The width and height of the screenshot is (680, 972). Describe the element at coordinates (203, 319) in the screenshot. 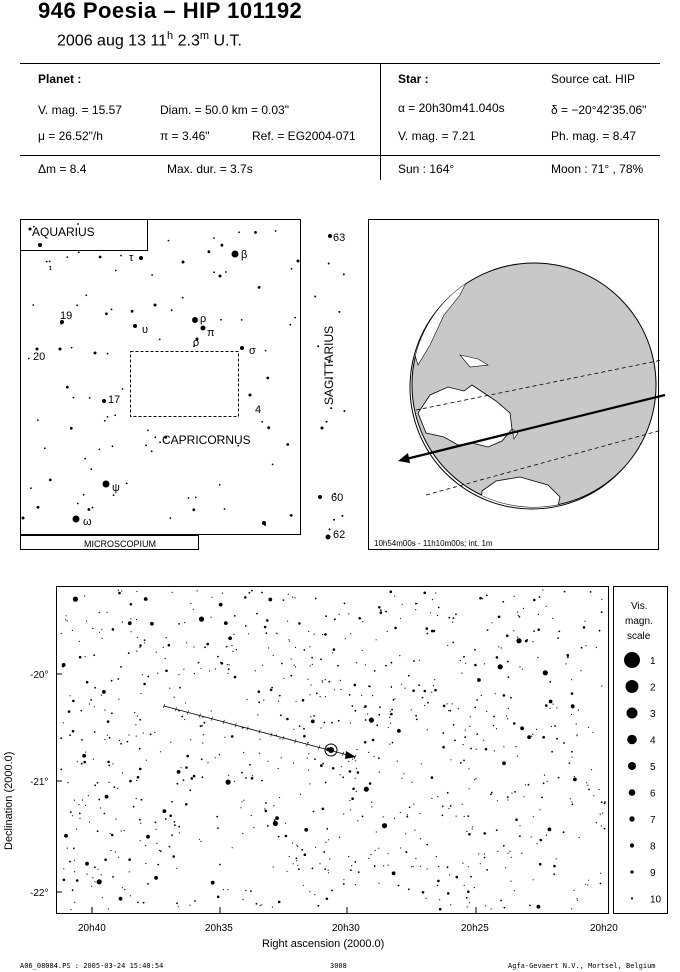

I see `star-label-rho: ρ` at that location.